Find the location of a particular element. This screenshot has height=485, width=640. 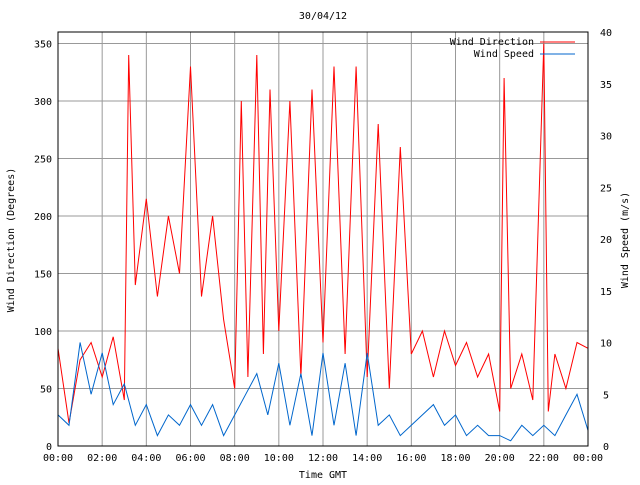

y-right-tick-label: 0 is located at coordinates (606, 447).